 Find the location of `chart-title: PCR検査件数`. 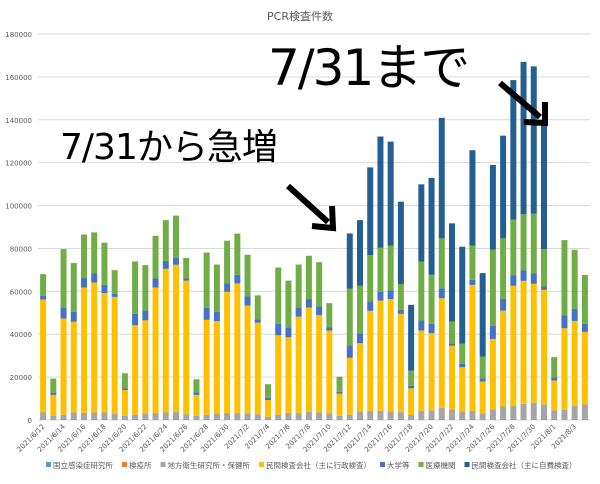

chart-title: PCR検査件数 is located at coordinates (300, 16).